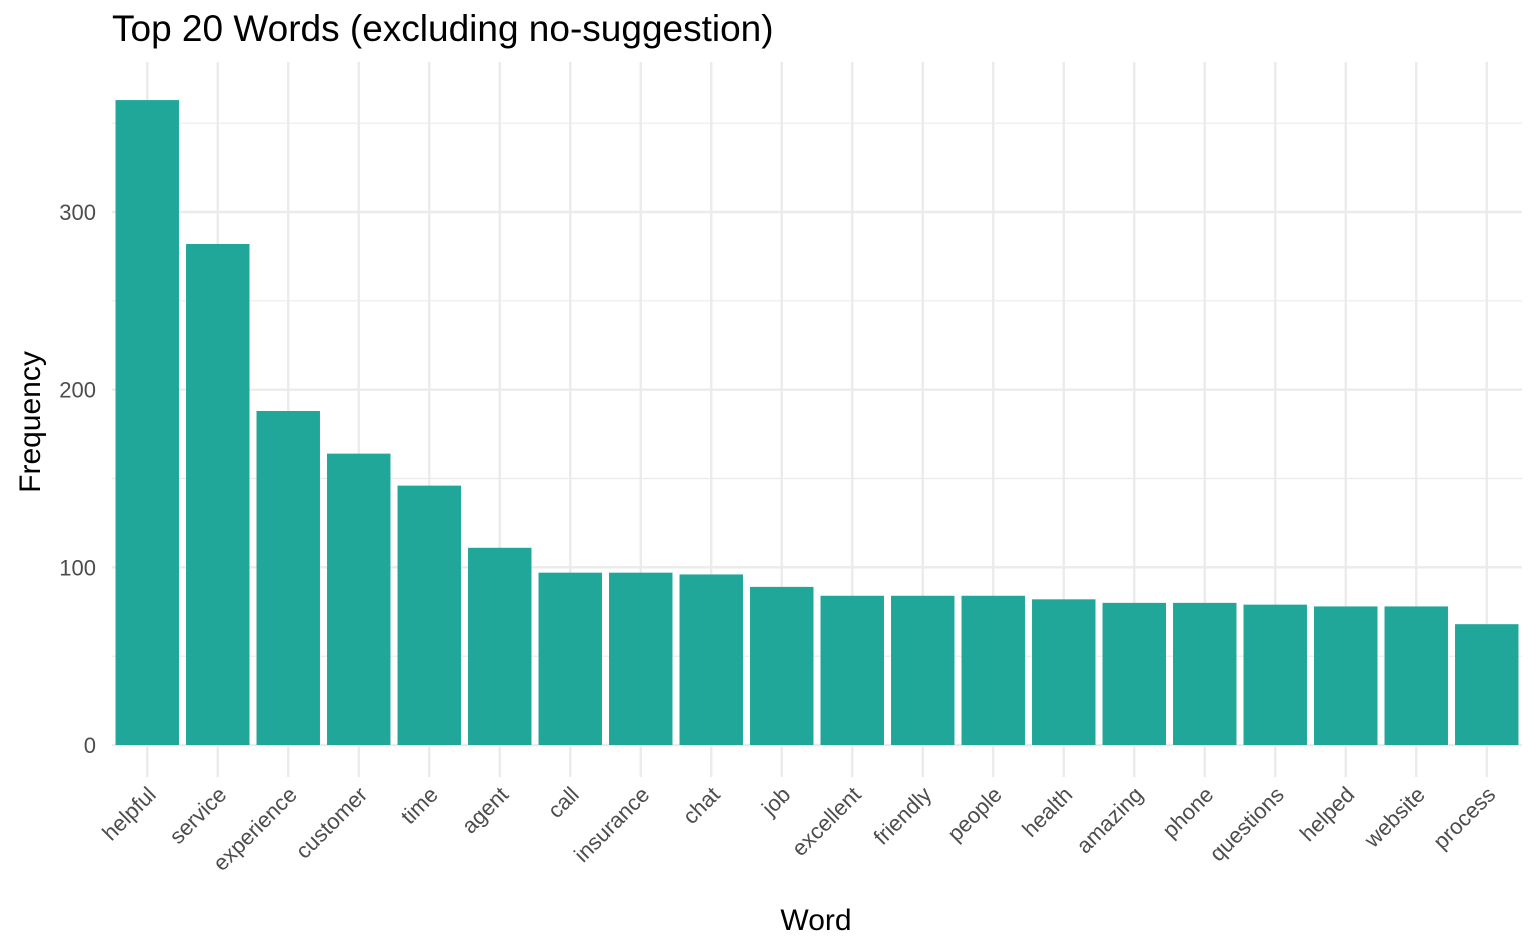 The width and height of the screenshot is (1540, 951). What do you see at coordinates (147, 422) in the screenshot?
I see `bar-helpful` at bounding box center [147, 422].